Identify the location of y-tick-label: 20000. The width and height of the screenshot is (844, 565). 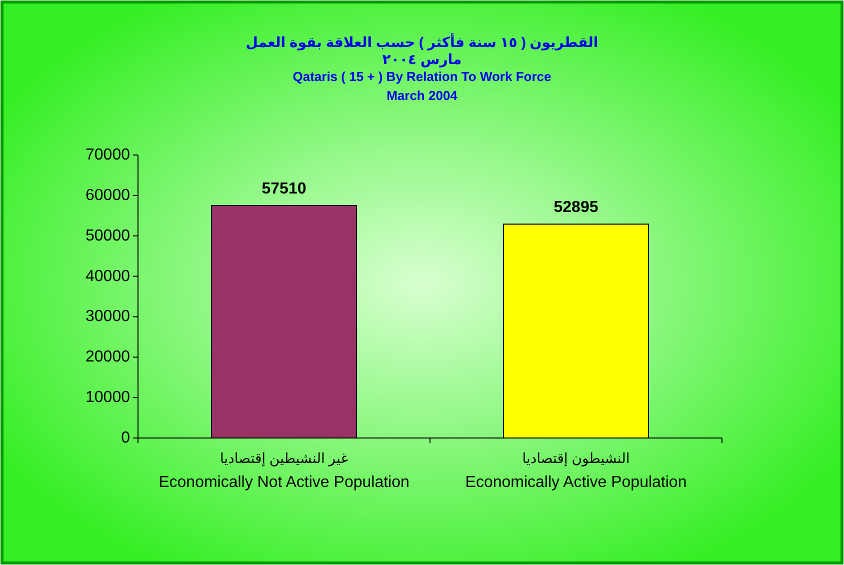
(108, 357).